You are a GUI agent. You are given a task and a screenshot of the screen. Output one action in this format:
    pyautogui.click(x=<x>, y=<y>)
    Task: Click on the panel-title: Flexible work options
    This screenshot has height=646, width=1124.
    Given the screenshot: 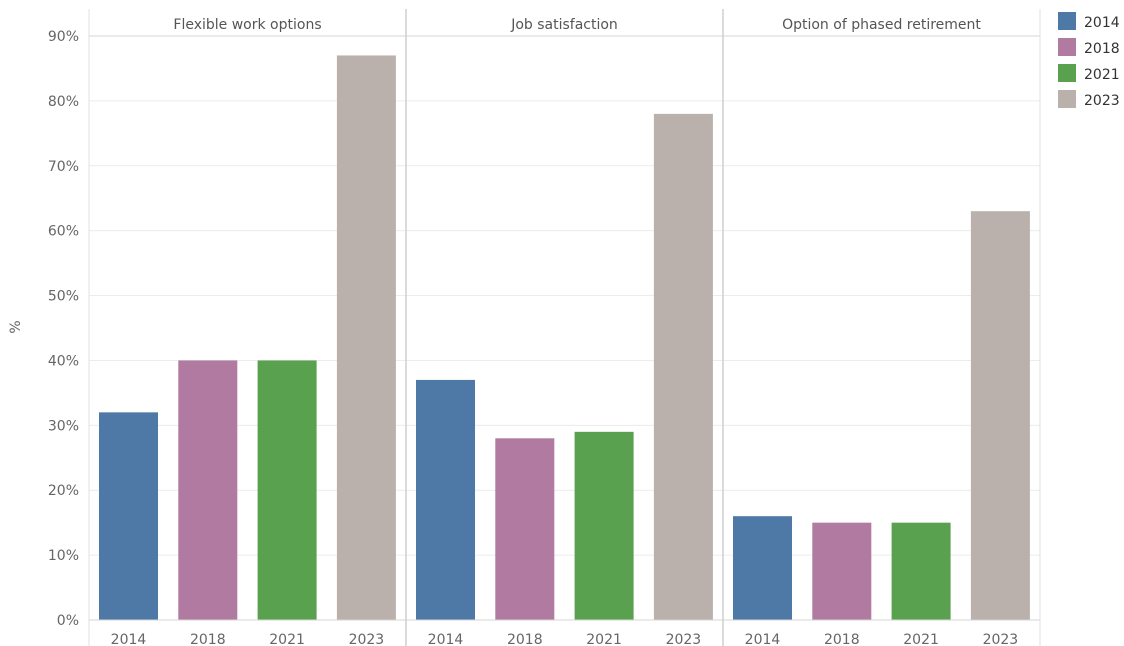 What is the action you would take?
    pyautogui.click(x=247, y=25)
    